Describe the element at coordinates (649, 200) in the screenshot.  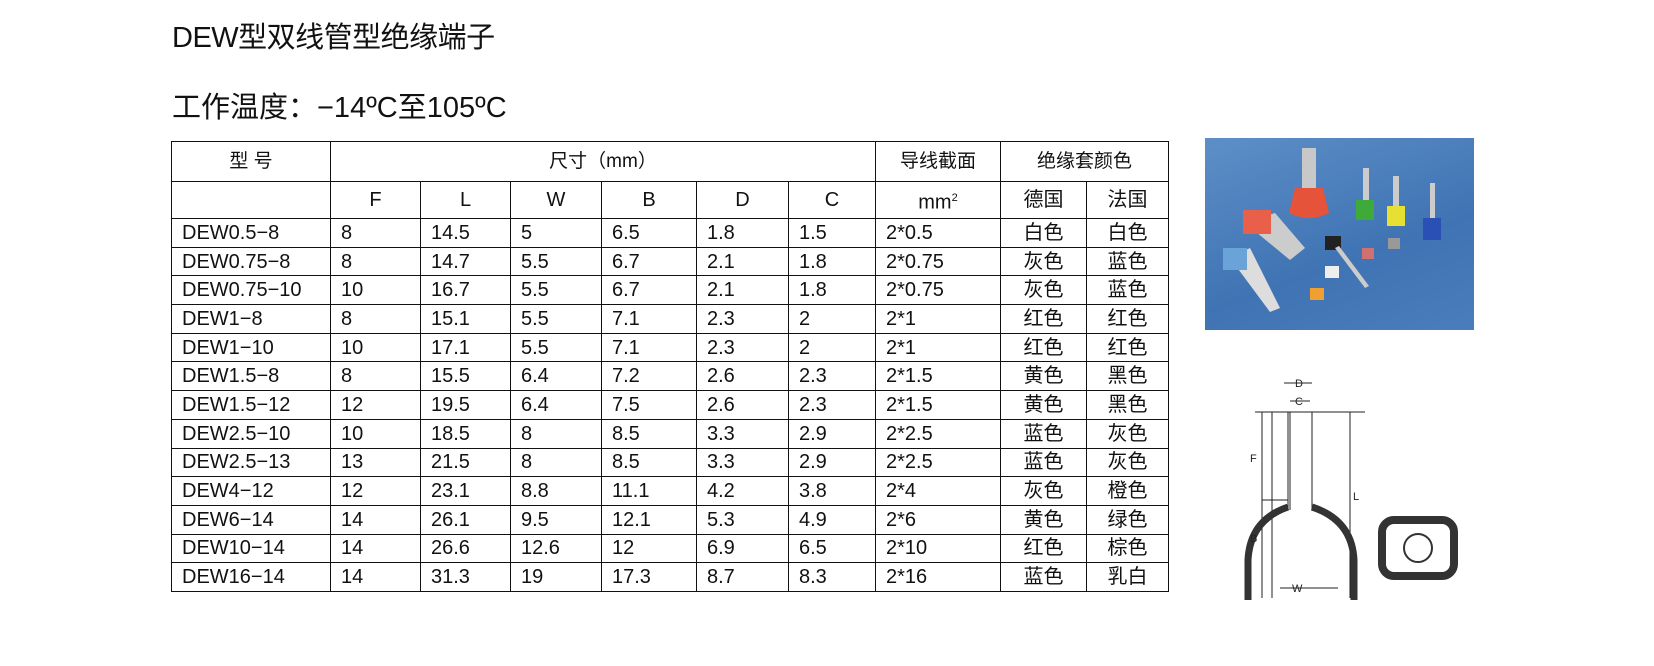
I see `subheader-B: B` at that location.